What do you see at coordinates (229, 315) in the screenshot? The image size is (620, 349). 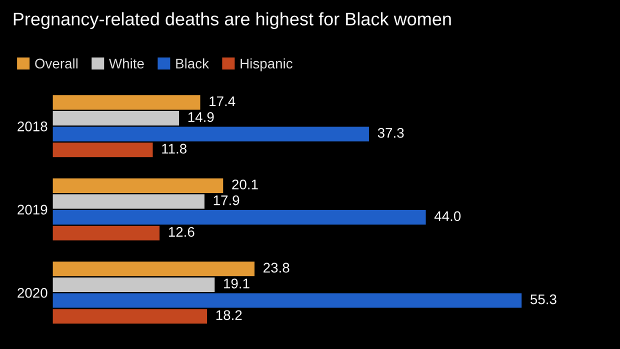 I see `data-label: 18.2` at bounding box center [229, 315].